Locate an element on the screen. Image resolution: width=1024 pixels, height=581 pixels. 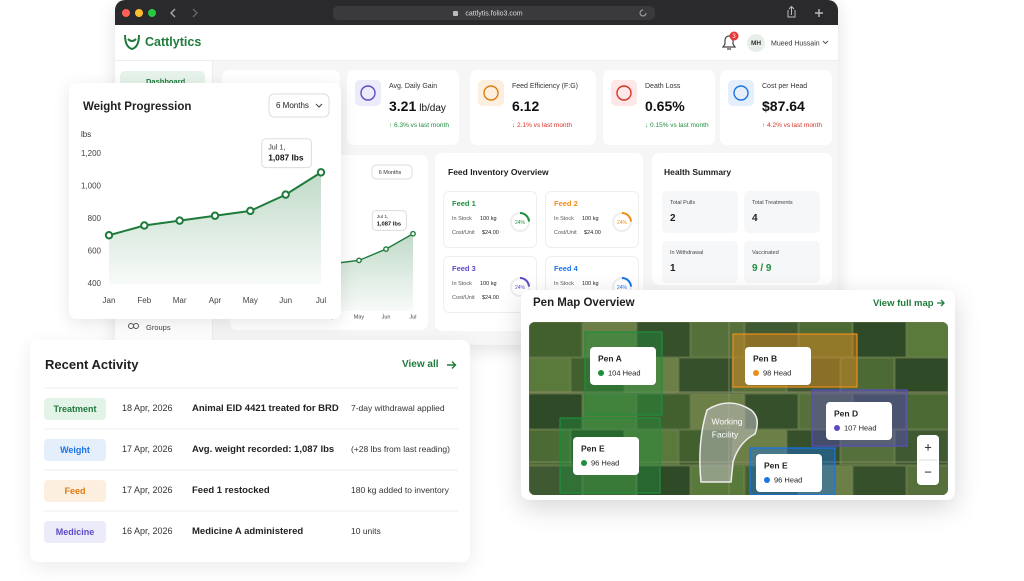
feed-card: Feed 1 In Stock 100 kg Cost/Unit $24.00 24% is located at coordinates (490, 219).